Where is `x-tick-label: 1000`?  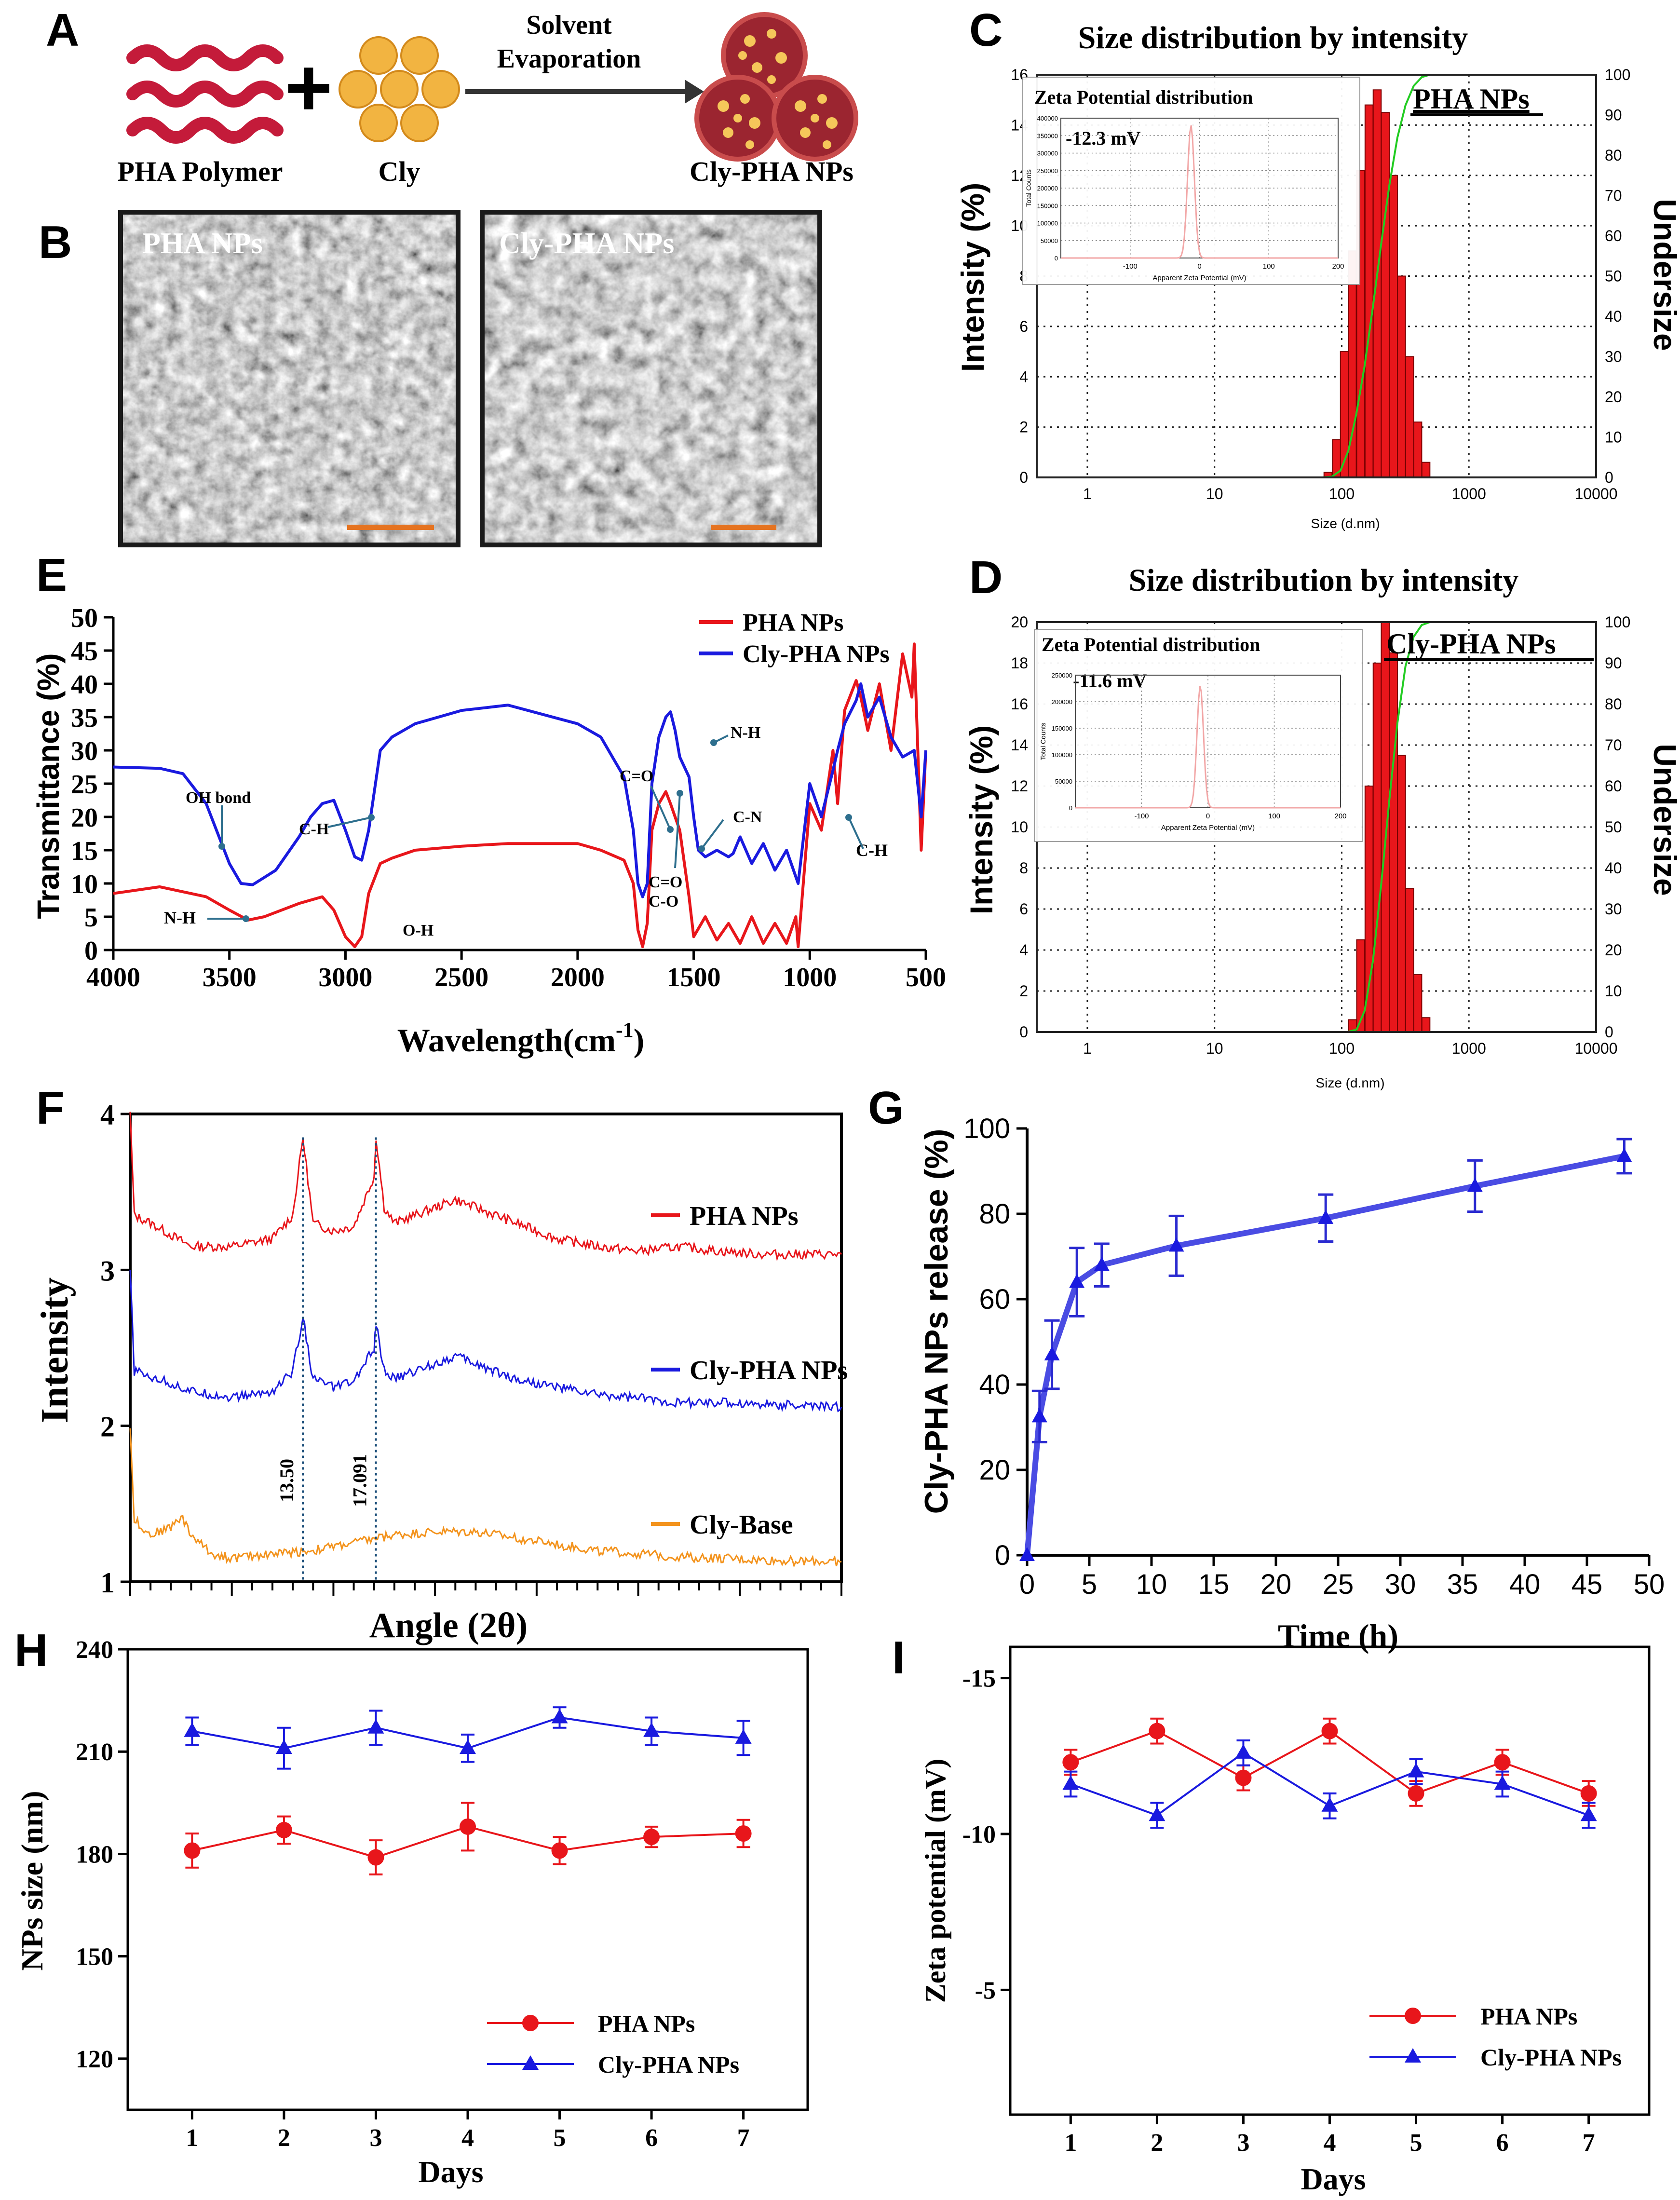 x-tick-label: 1000 is located at coordinates (1469, 493).